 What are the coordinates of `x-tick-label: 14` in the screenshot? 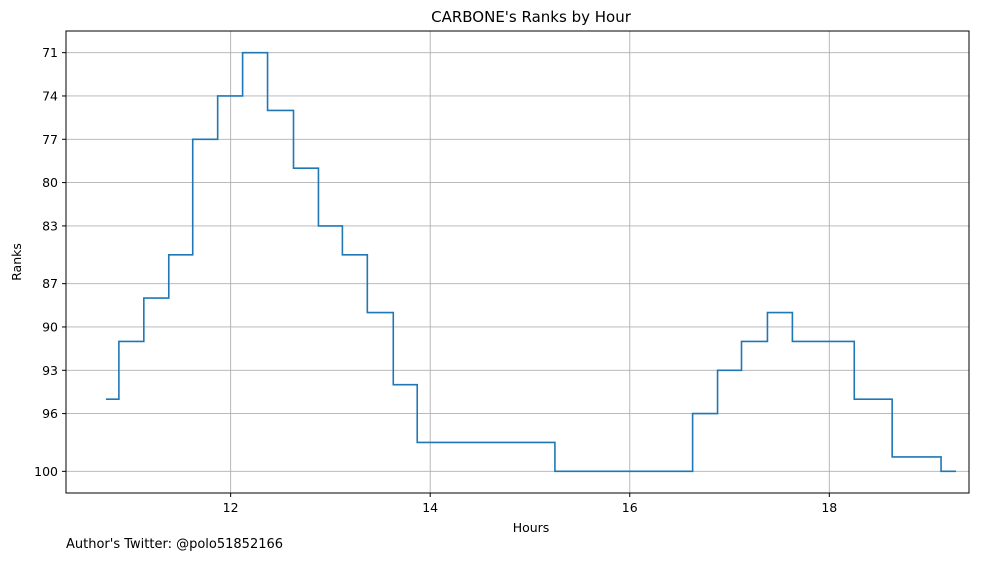 It's located at (430, 507).